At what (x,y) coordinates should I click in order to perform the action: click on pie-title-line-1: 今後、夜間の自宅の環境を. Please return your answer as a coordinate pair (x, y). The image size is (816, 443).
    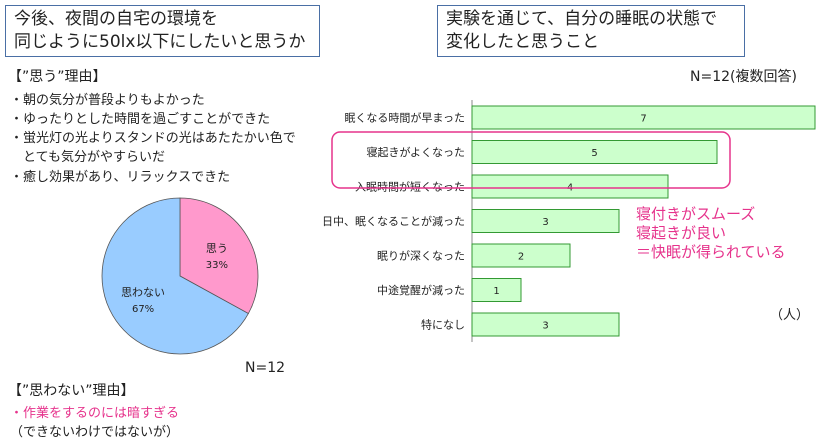
    Looking at the image, I should click on (116, 19).